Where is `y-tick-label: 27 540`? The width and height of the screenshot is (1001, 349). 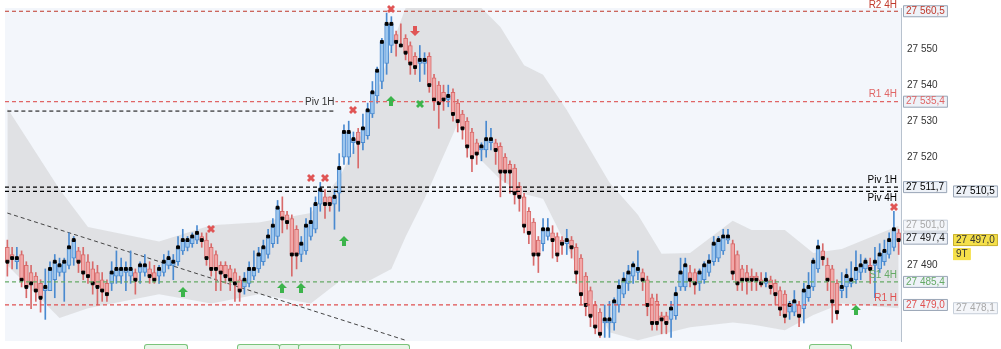 y-tick-label: 27 540 is located at coordinates (923, 84).